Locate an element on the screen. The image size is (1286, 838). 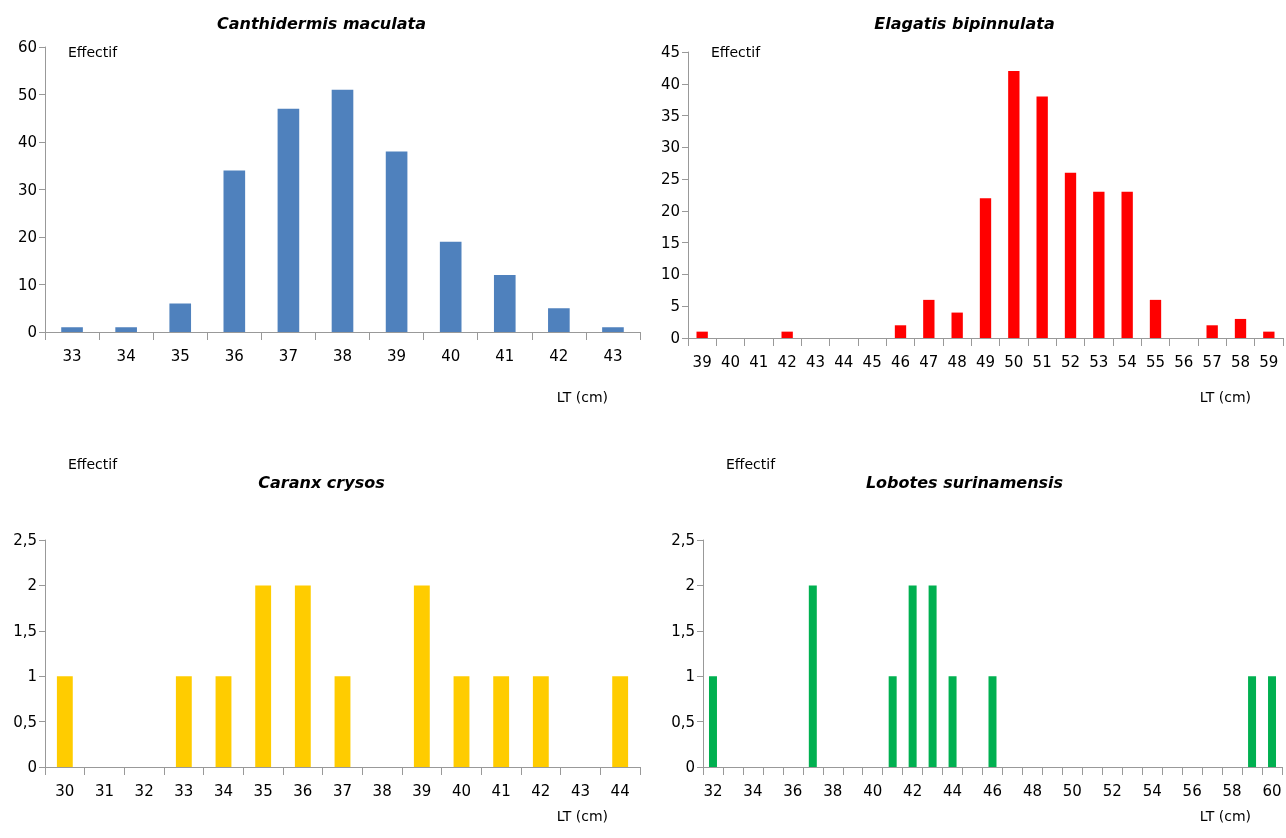
x-tick-label: 59 is located at coordinates (1269, 361).